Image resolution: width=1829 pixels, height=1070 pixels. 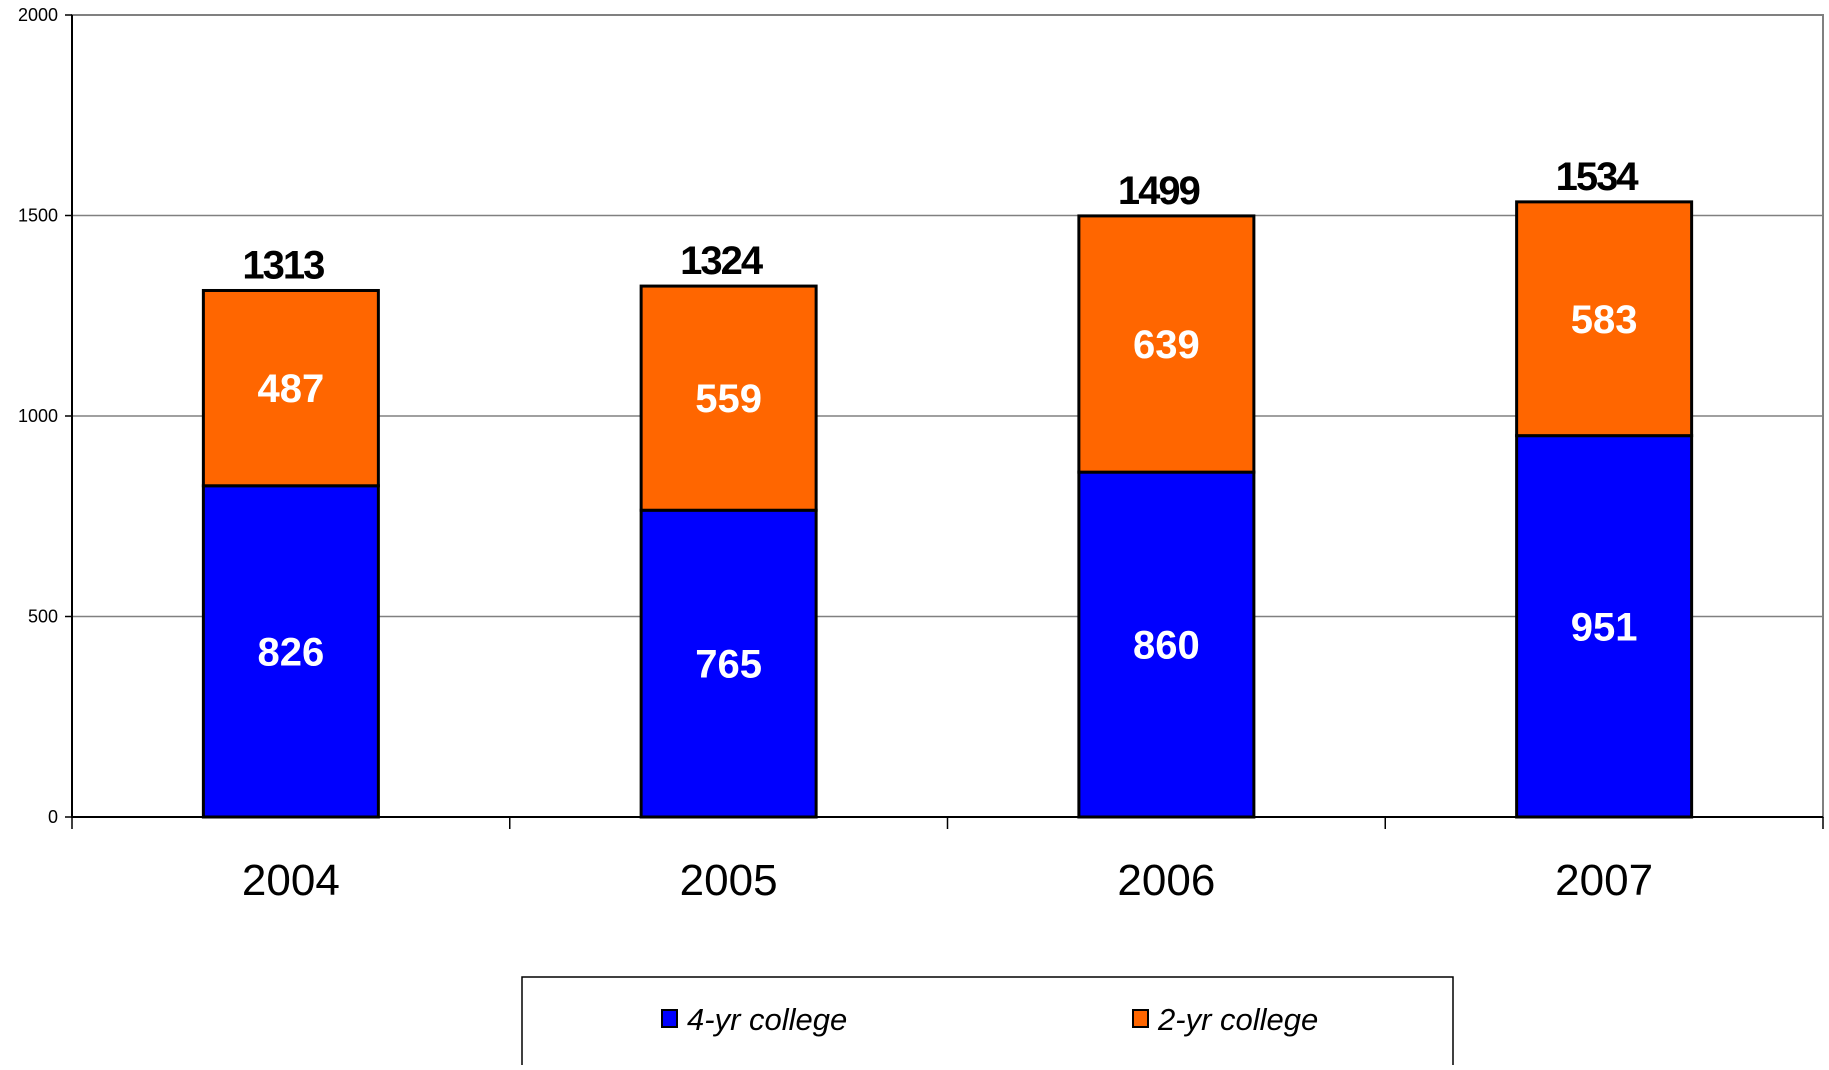 I want to click on x-tick-label: 2006, so click(x=1166, y=880).